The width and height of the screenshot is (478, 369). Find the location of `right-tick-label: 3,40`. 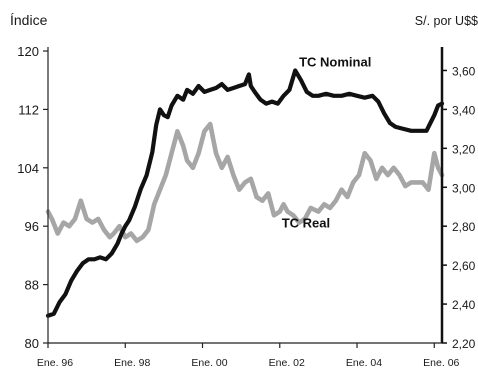

right-tick-label: 3,40 is located at coordinates (464, 110).